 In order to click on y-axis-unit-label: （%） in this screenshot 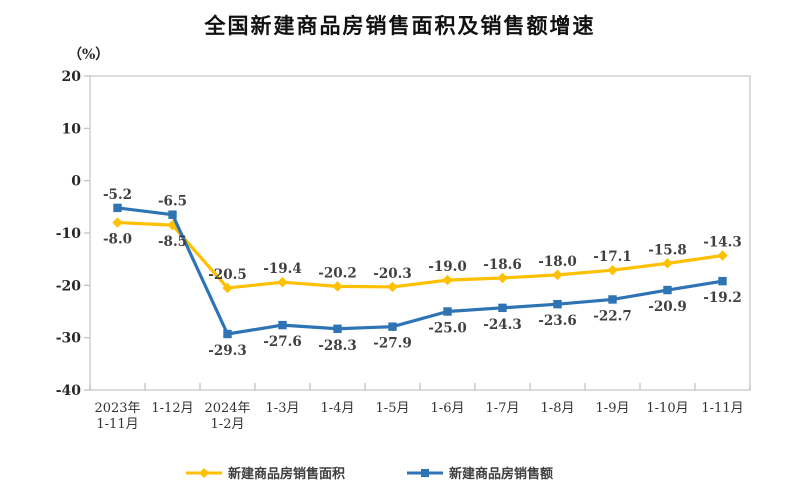, I will do `click(89, 55)`.